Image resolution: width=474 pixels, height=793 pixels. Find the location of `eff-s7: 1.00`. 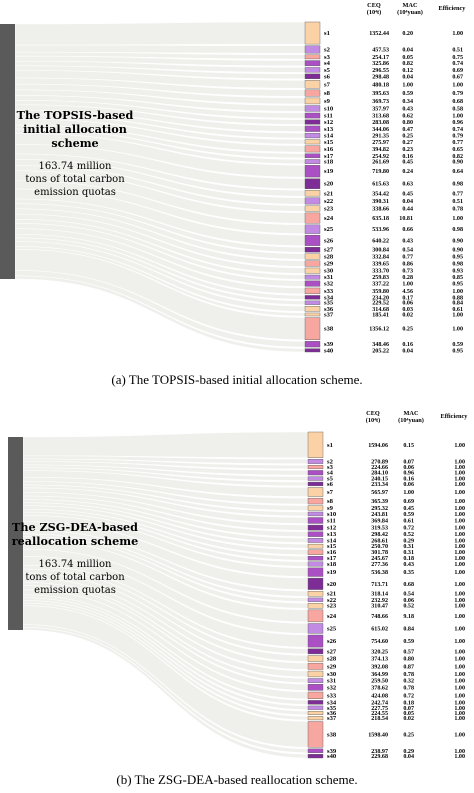

eff-s7: 1.00 is located at coordinates (459, 493).